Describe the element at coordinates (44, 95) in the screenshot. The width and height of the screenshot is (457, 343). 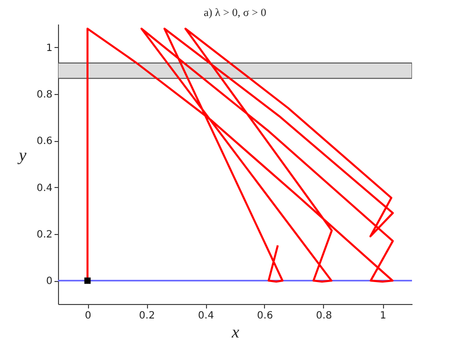
I see `y-tick-label: 0.8` at that location.